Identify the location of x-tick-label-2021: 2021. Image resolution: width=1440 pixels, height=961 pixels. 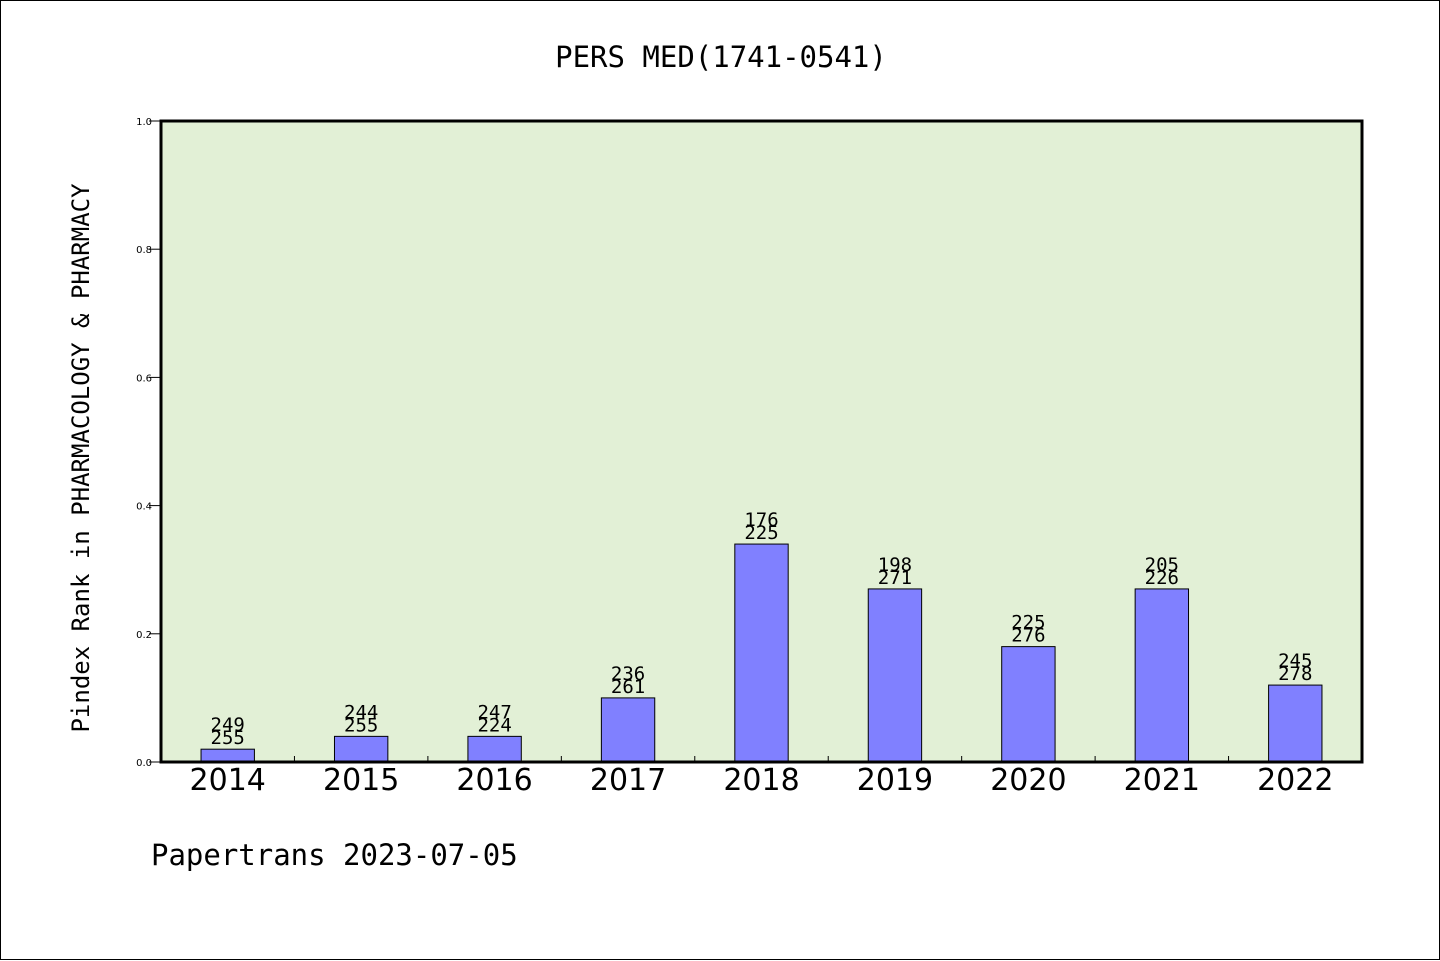
(1162, 780).